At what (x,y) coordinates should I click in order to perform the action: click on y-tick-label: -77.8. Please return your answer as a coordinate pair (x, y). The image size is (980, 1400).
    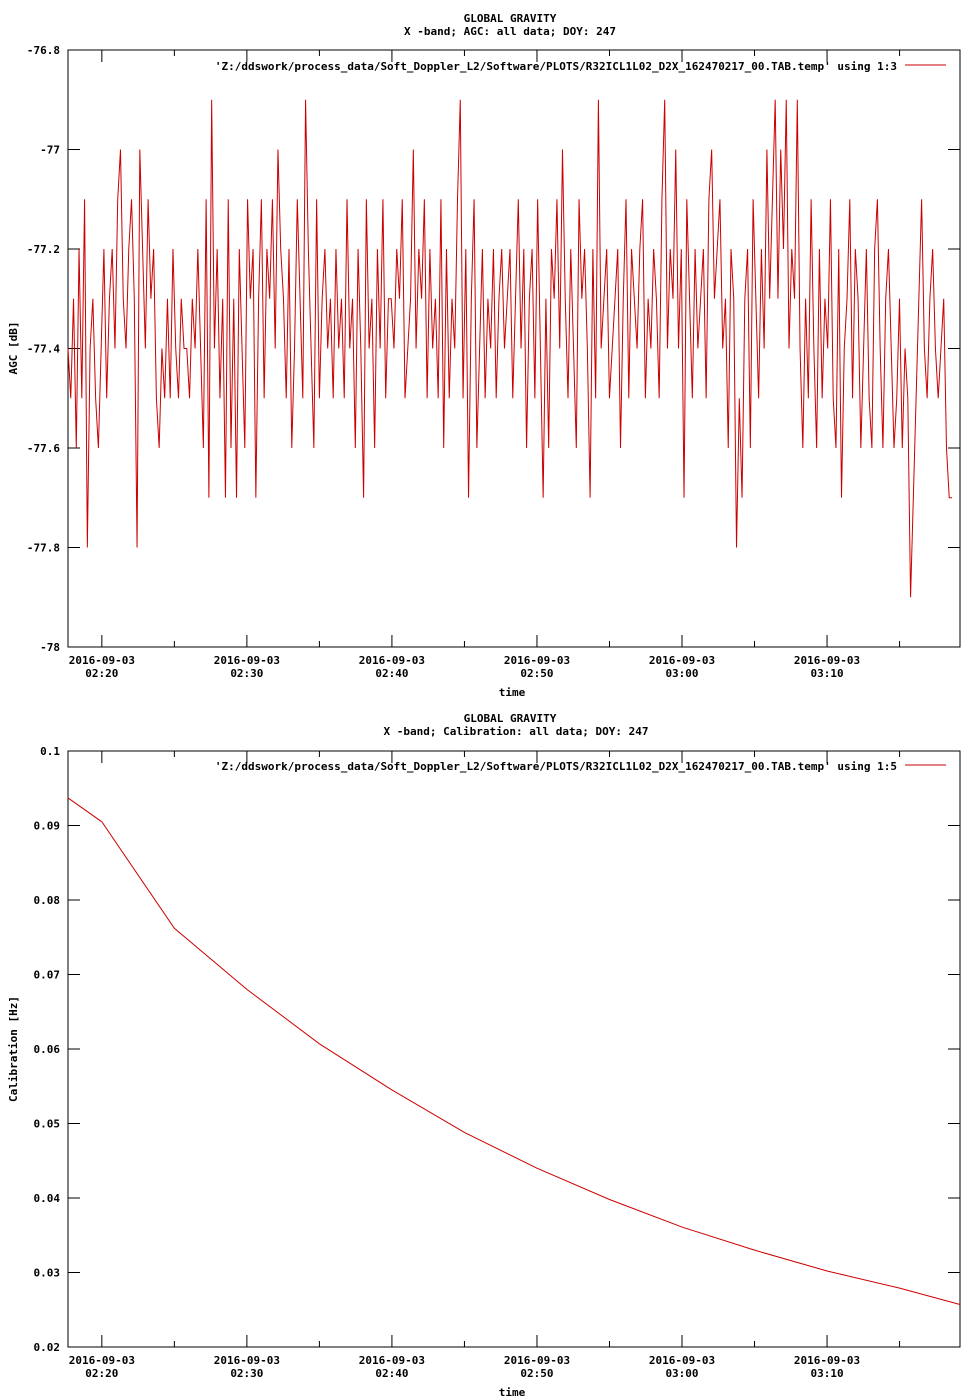
    Looking at the image, I should click on (43, 548).